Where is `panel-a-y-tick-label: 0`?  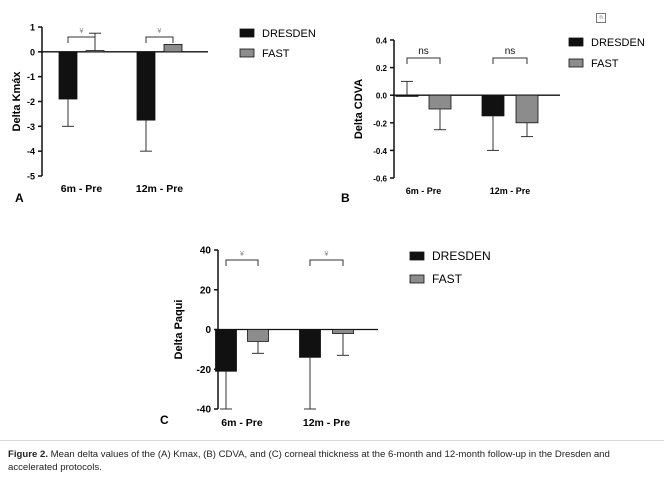 panel-a-y-tick-label: 0 is located at coordinates (32, 52).